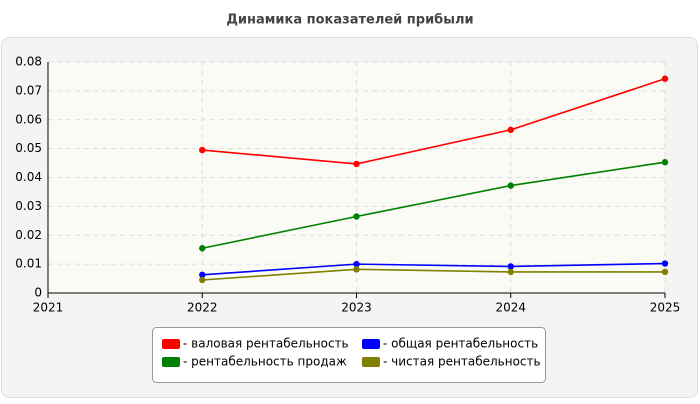 The image size is (700, 404). What do you see at coordinates (349, 20) in the screenshot?
I see `chart-title: Динамика показателей прибыли` at bounding box center [349, 20].